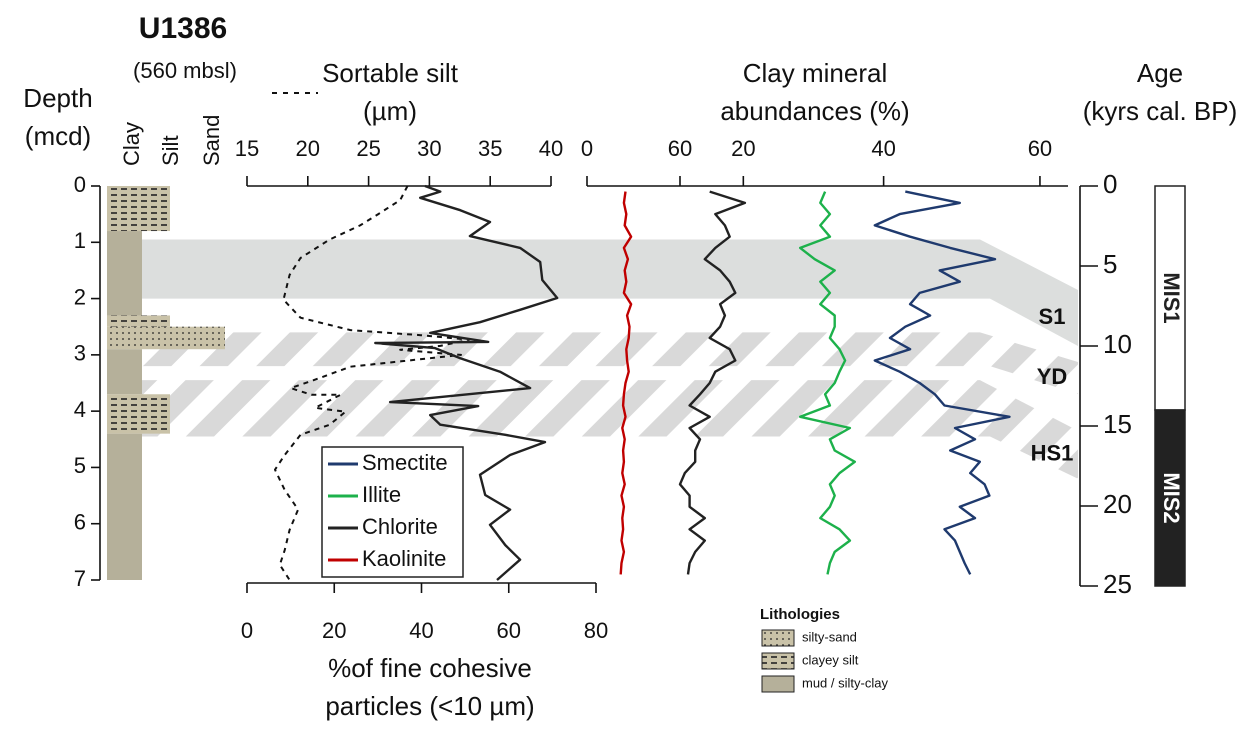  I want to click on y-tick-label: 4, so click(80, 409).